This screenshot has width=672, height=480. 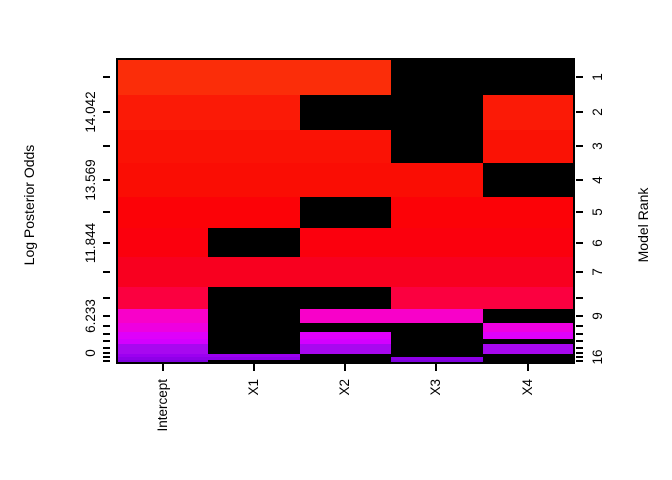 I want to click on x-axis-tick-x4, so click(x=528, y=367).